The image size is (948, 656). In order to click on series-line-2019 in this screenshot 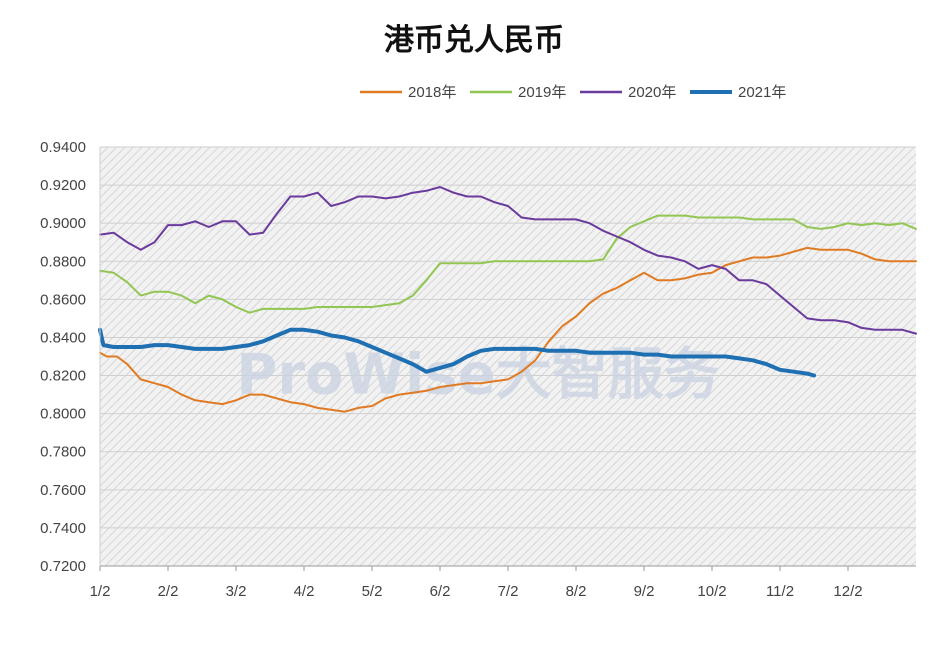, I will do `click(508, 264)`.